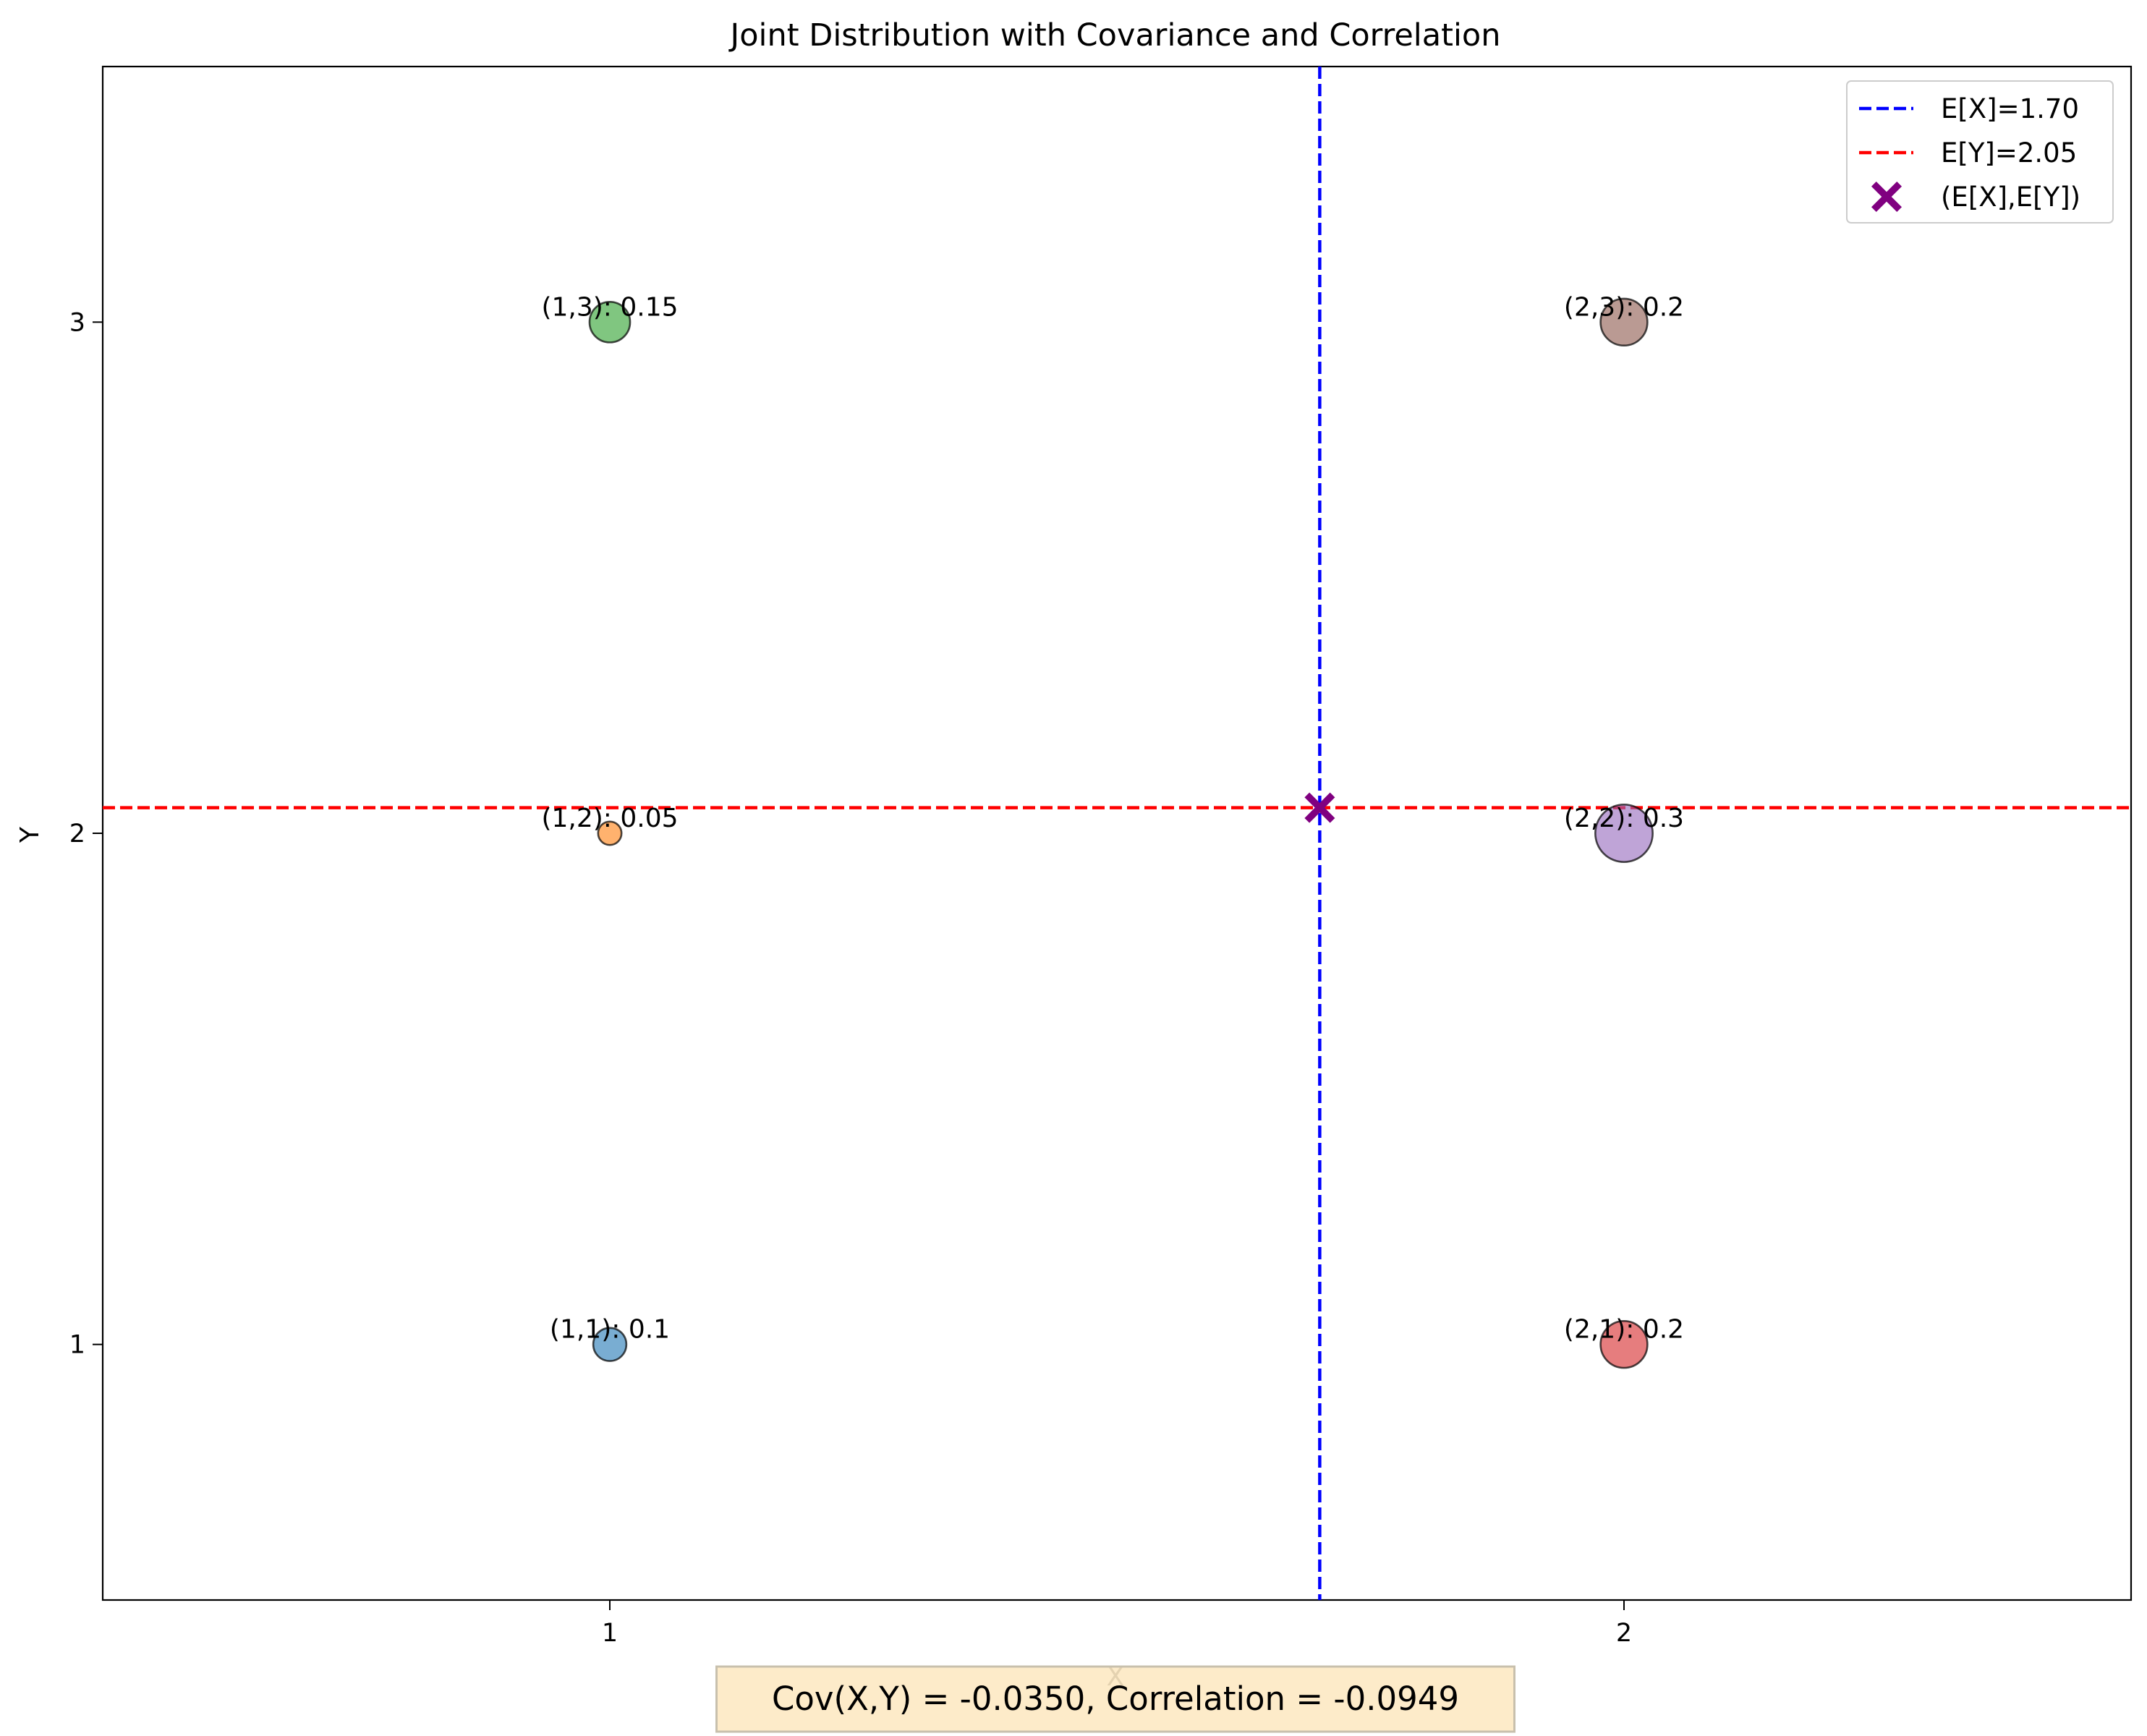 The image size is (2147, 1736). I want to click on legend-expectation-point-label: (E[X],E[Y]), so click(2010, 198).